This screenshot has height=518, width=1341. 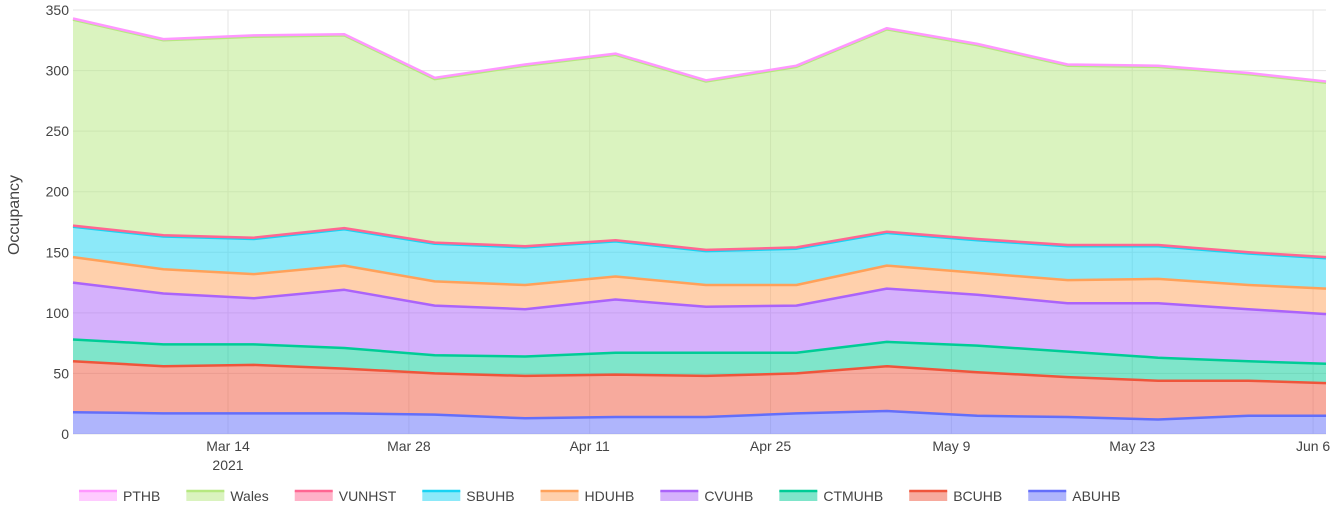 I want to click on legend-item-vunhst: VUNHST, so click(x=345, y=496).